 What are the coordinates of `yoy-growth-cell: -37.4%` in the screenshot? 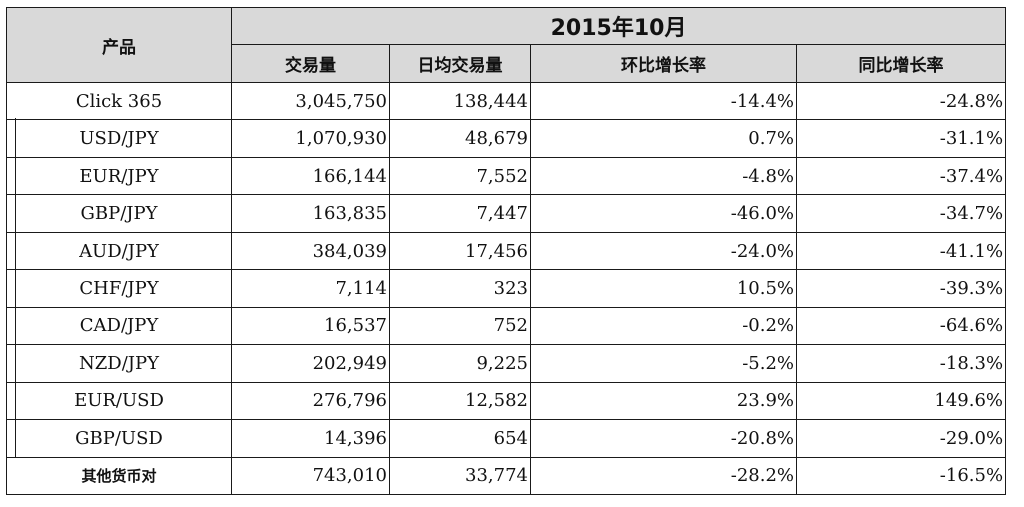 It's located at (901, 176).